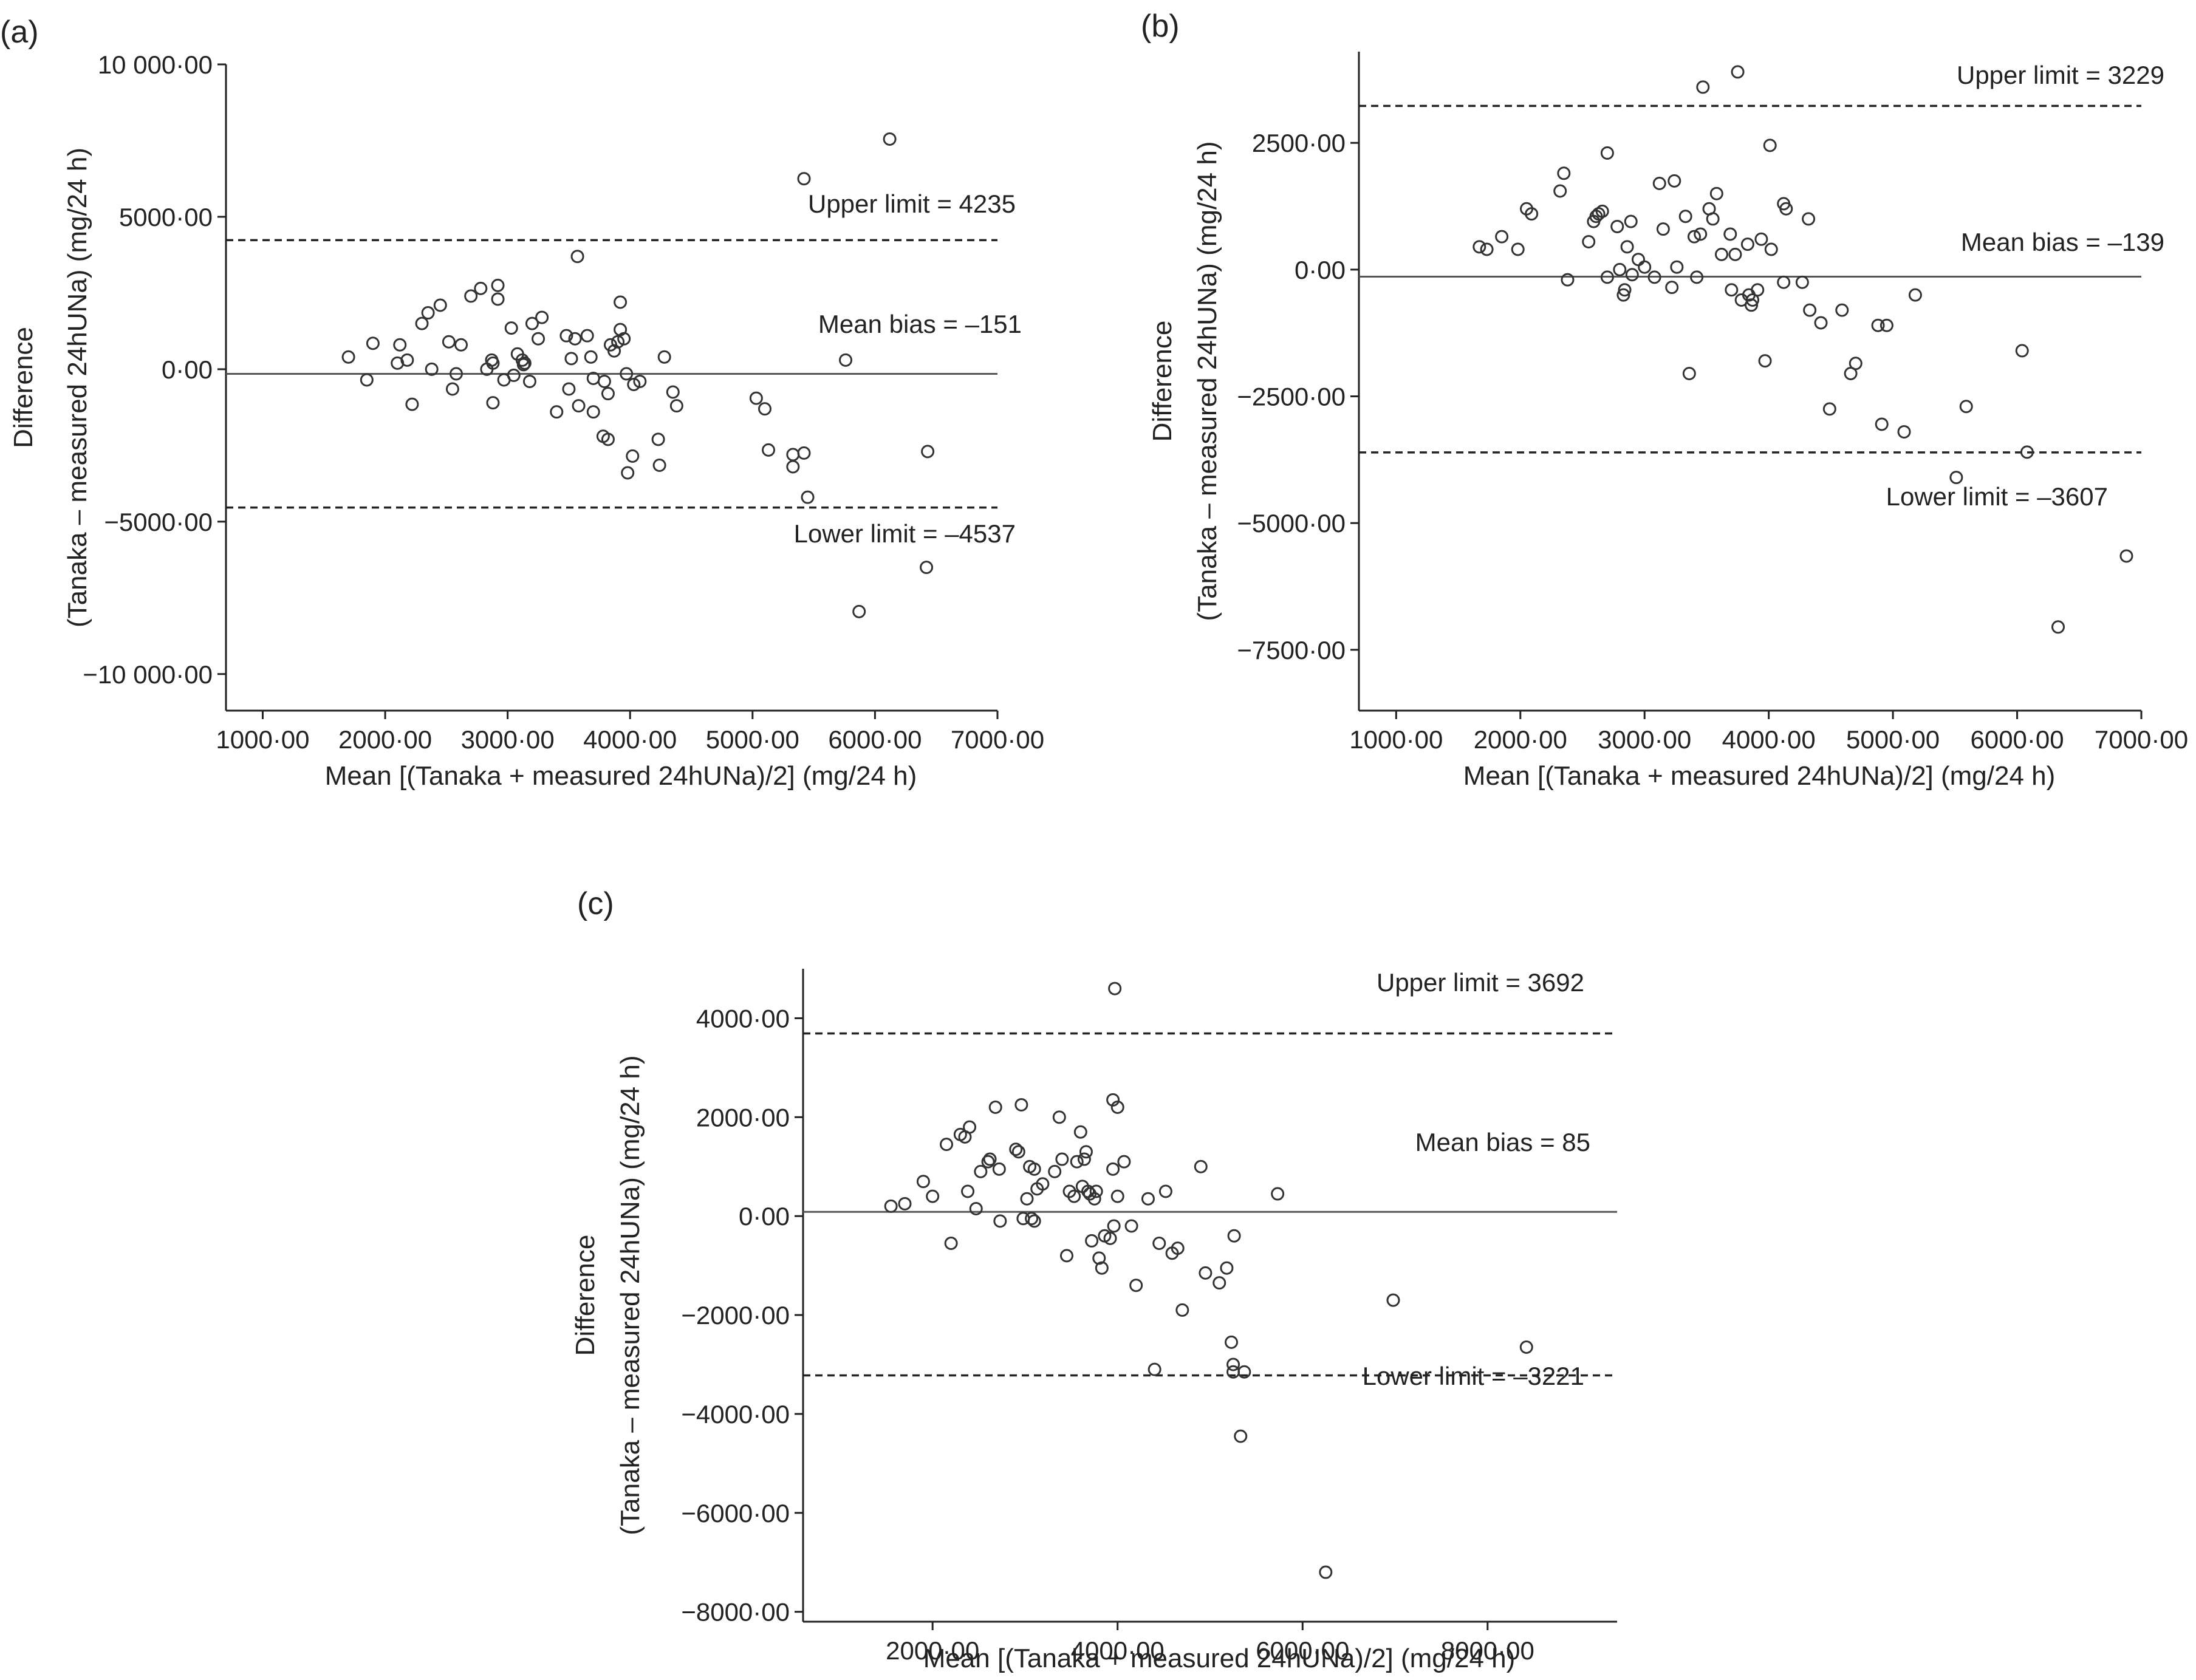  I want to click on x-tick-label: 1000·00, so click(262, 739).